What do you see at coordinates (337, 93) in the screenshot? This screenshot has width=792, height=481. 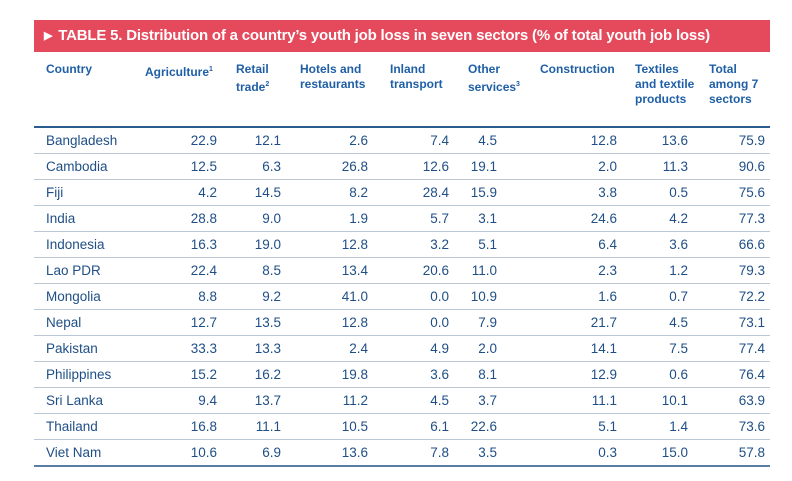 I see `column-header: Hotels and restaurants` at bounding box center [337, 93].